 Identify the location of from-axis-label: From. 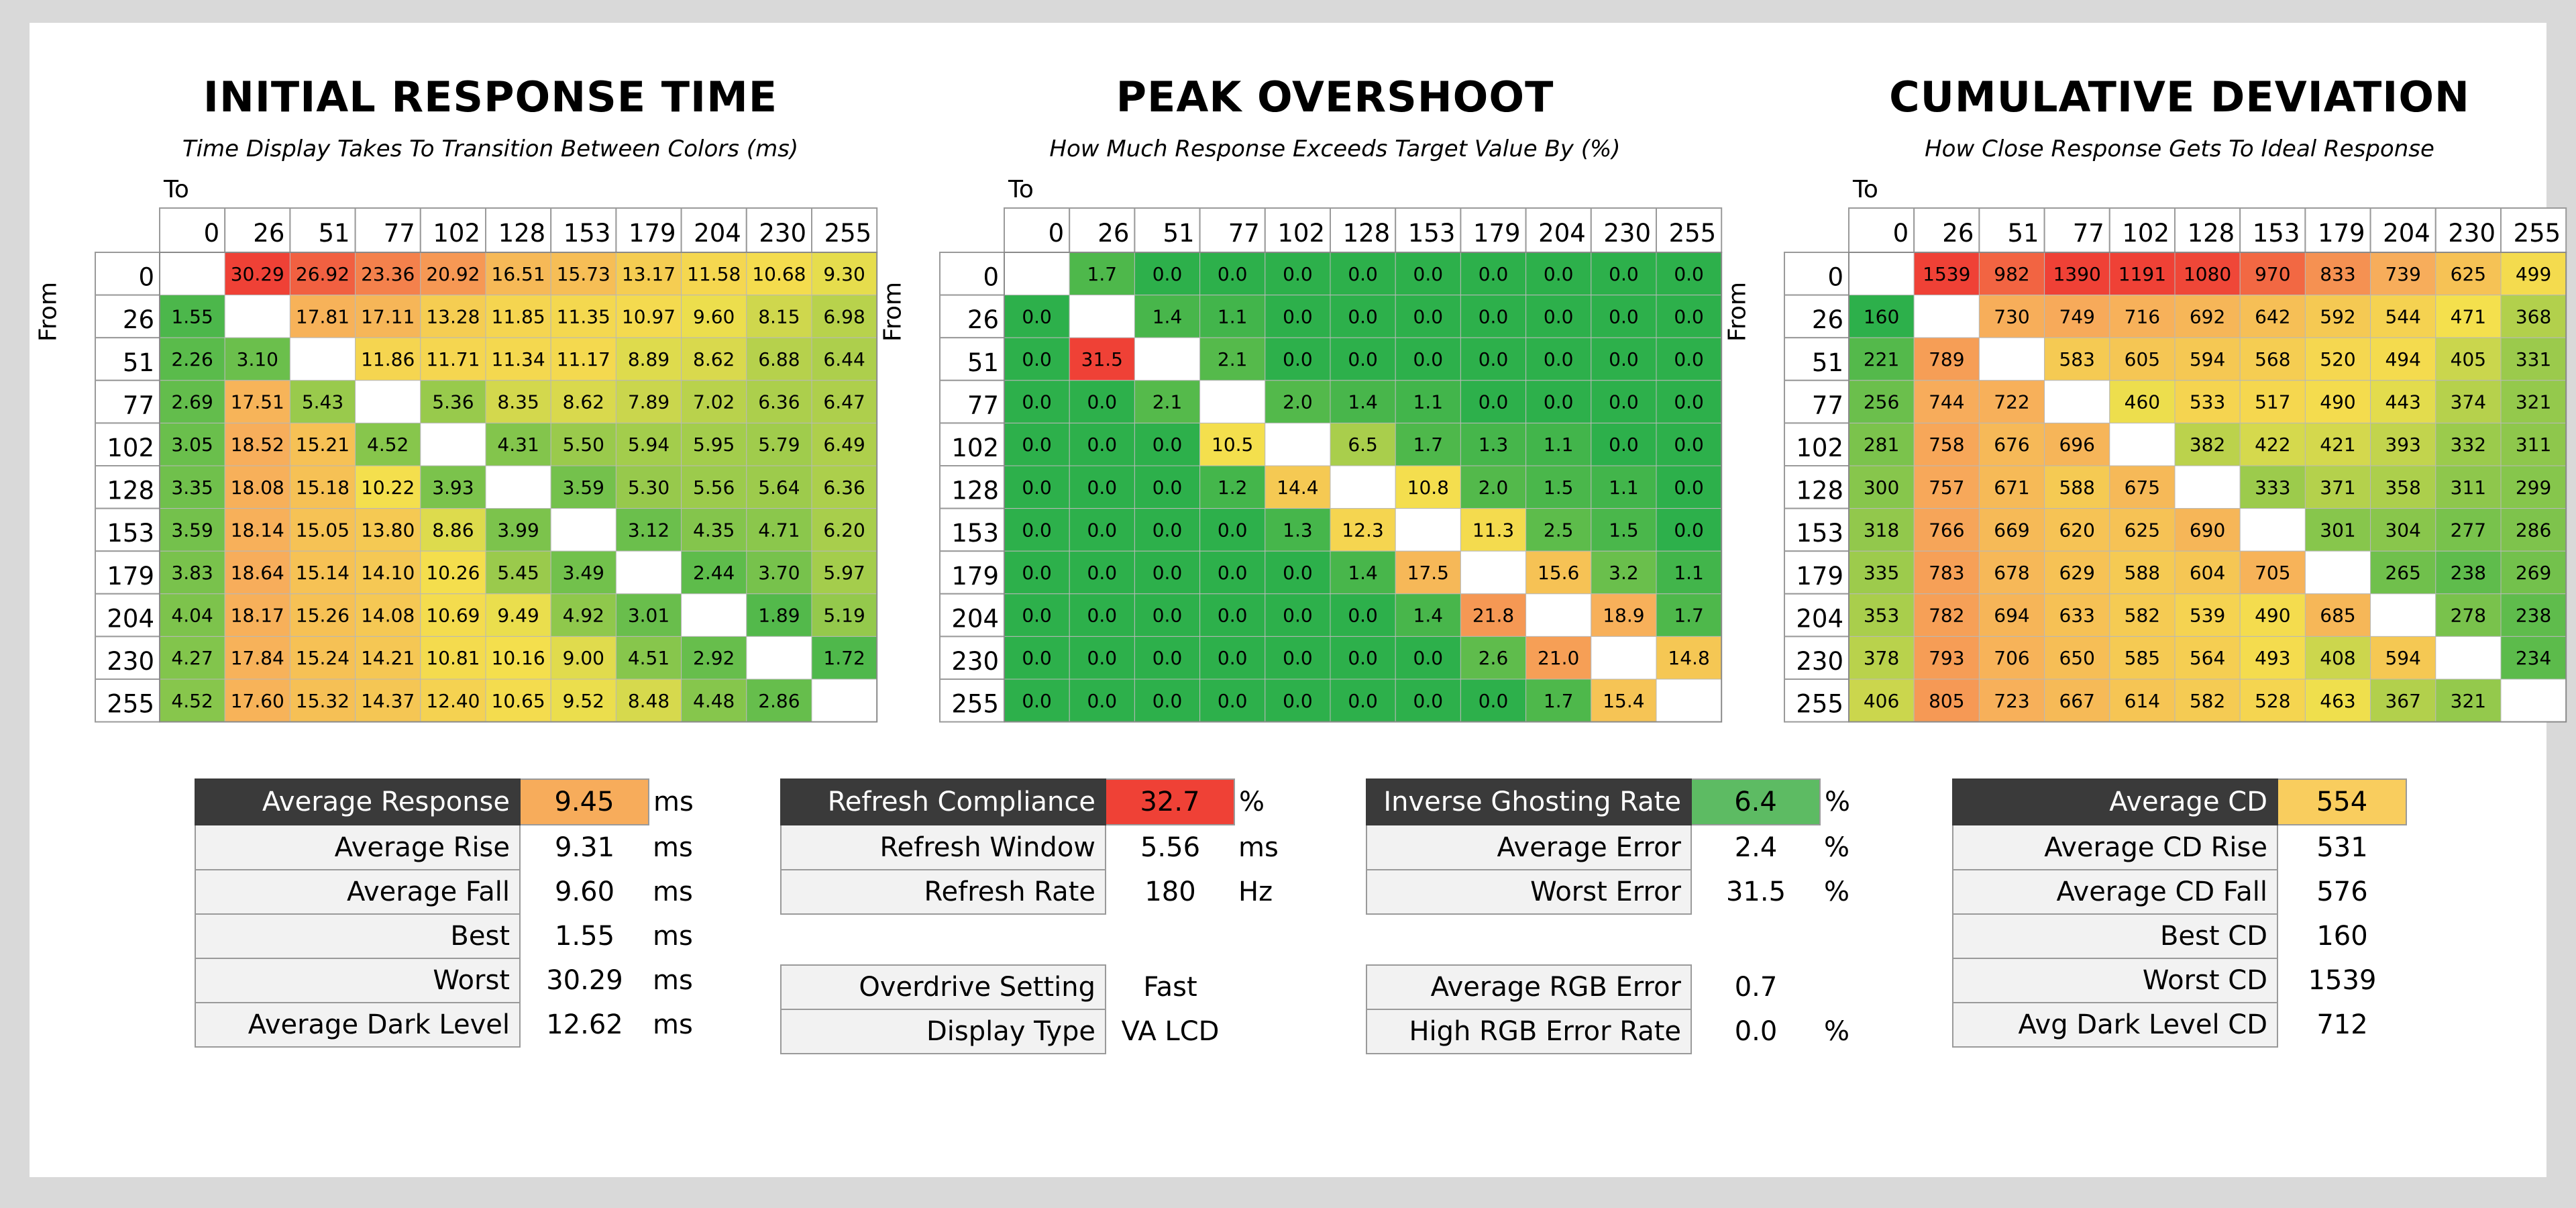
(1737, 311).